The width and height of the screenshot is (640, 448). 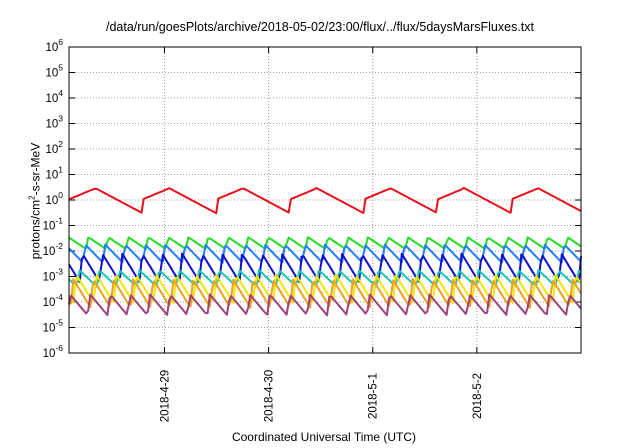 I want to click on y-tick-label: 10³, so click(x=54, y=122).